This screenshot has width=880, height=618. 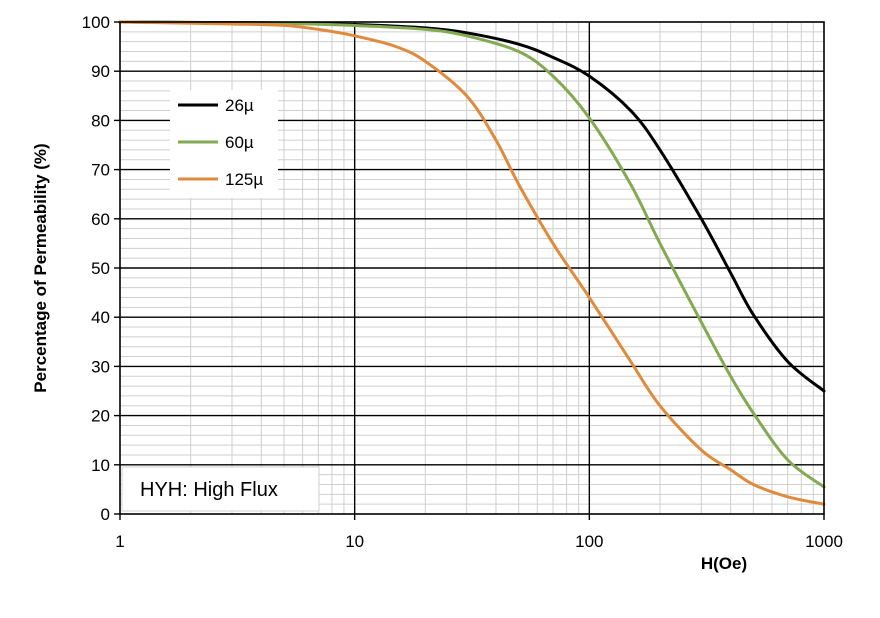 What do you see at coordinates (40, 267) in the screenshot?
I see `y-axis-title: Percentage of Permeability (%)` at bounding box center [40, 267].